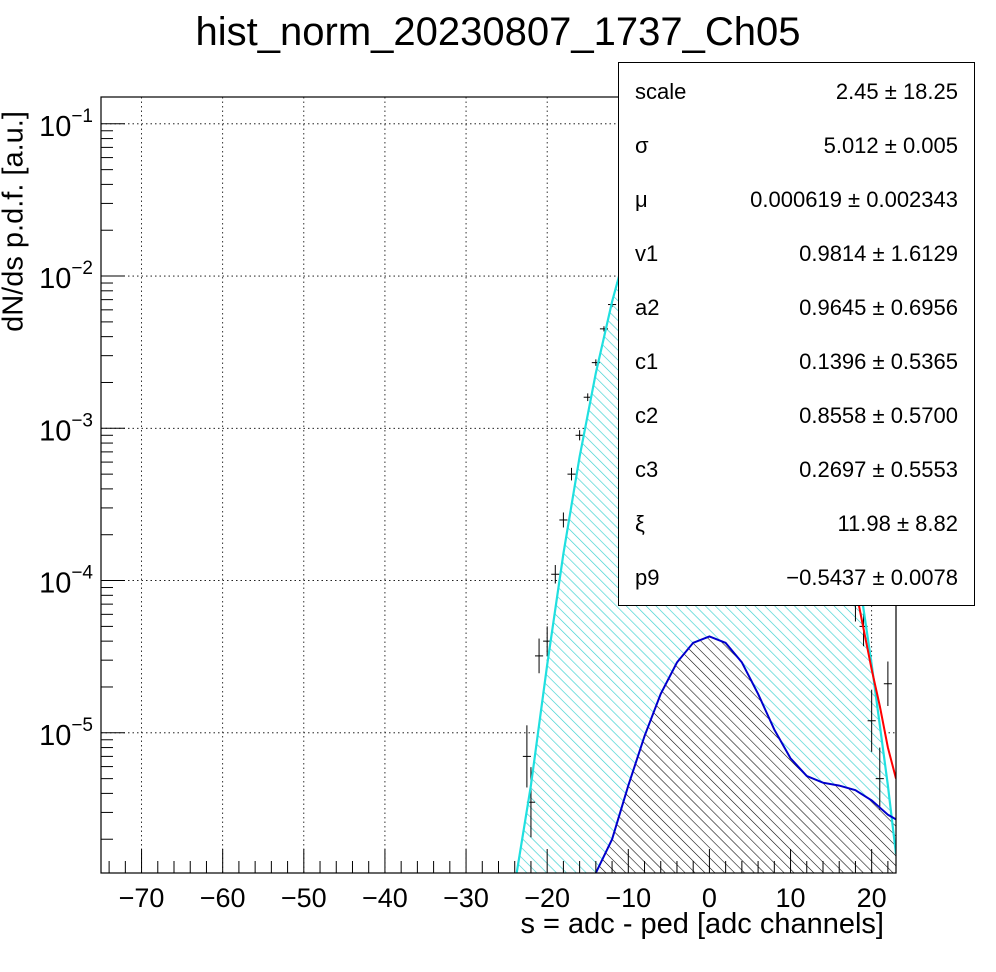  What do you see at coordinates (796, 522) in the screenshot?
I see `stat-row: ξ 11.98 ± 8.82` at bounding box center [796, 522].